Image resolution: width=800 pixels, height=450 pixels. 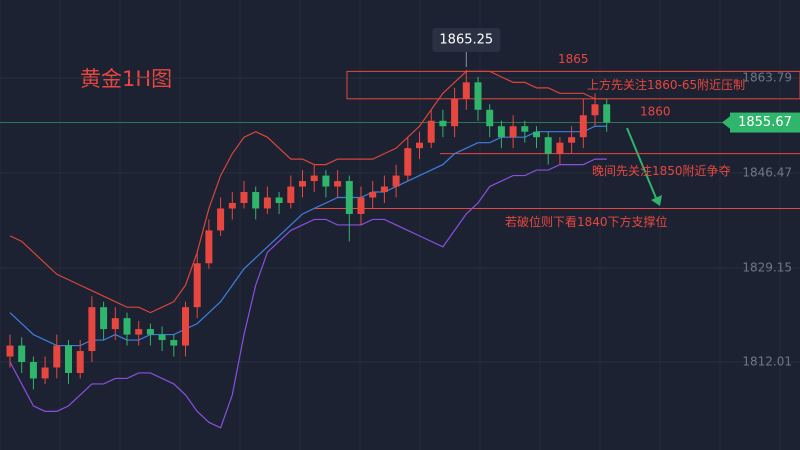 I want to click on y-tick-label: 1846.47, so click(x=767, y=172).